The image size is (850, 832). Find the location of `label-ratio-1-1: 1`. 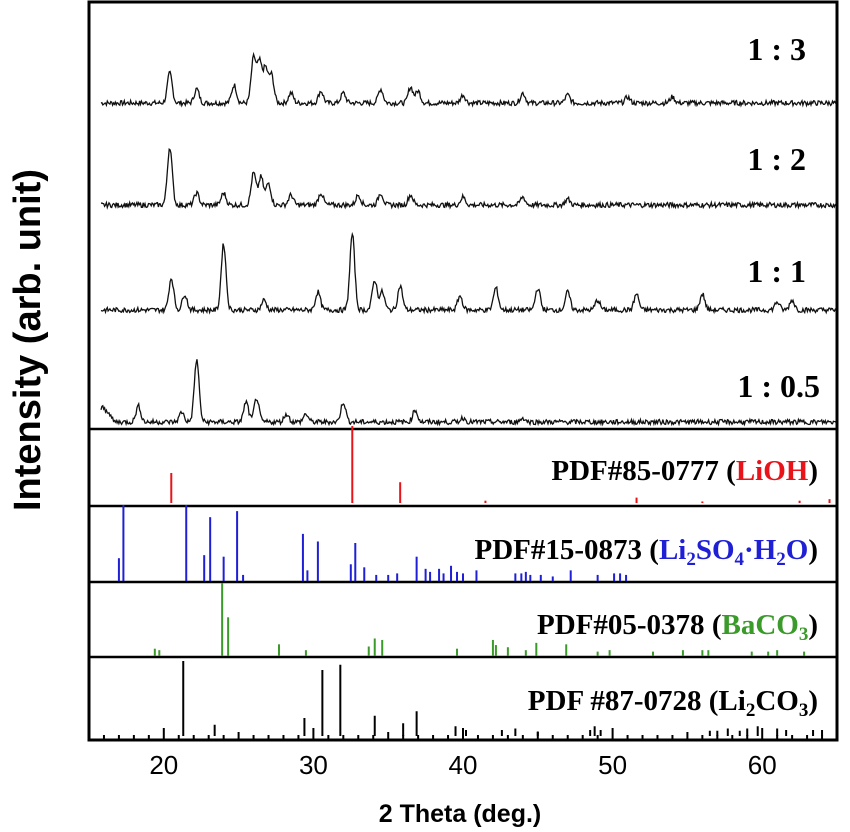

label-ratio-1-1: 1 is located at coordinates (776, 271).